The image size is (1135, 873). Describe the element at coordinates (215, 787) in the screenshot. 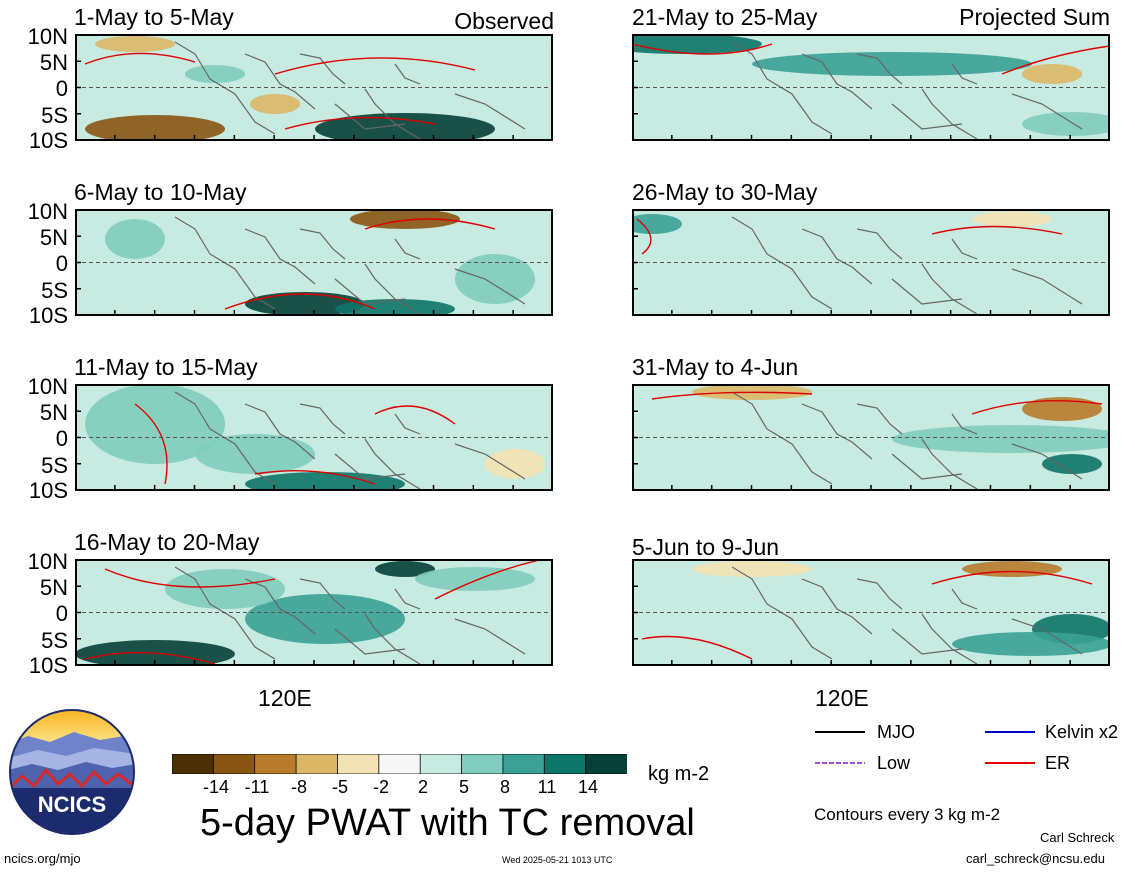

I see `colorbar-label: -14` at that location.